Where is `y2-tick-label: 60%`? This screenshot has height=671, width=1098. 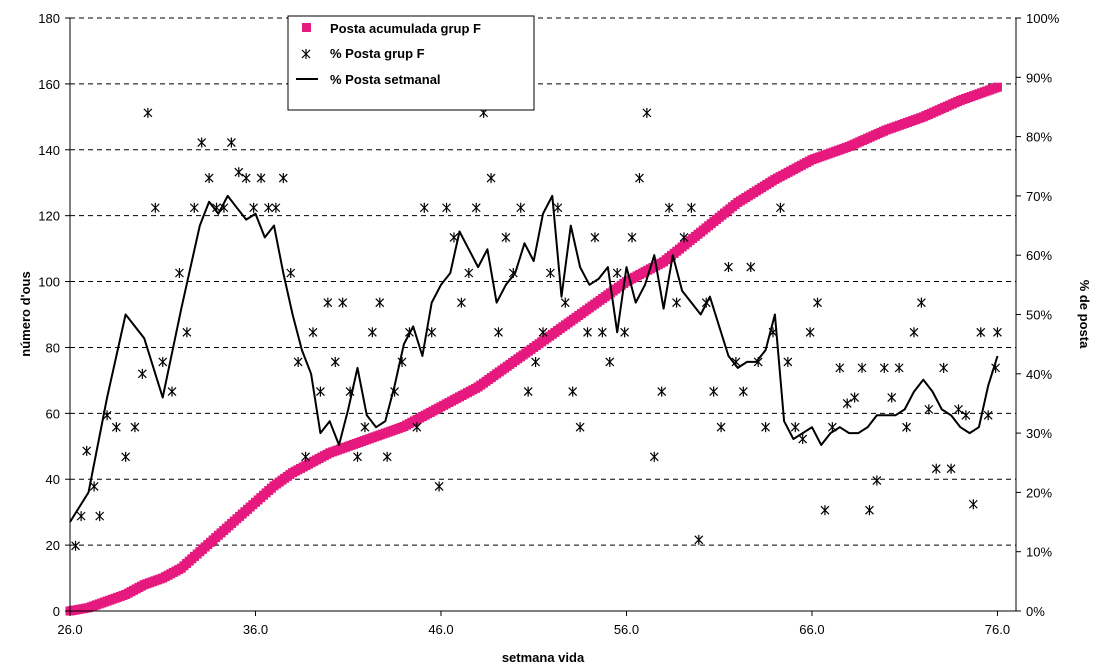 y2-tick-label: 60% is located at coordinates (1039, 255).